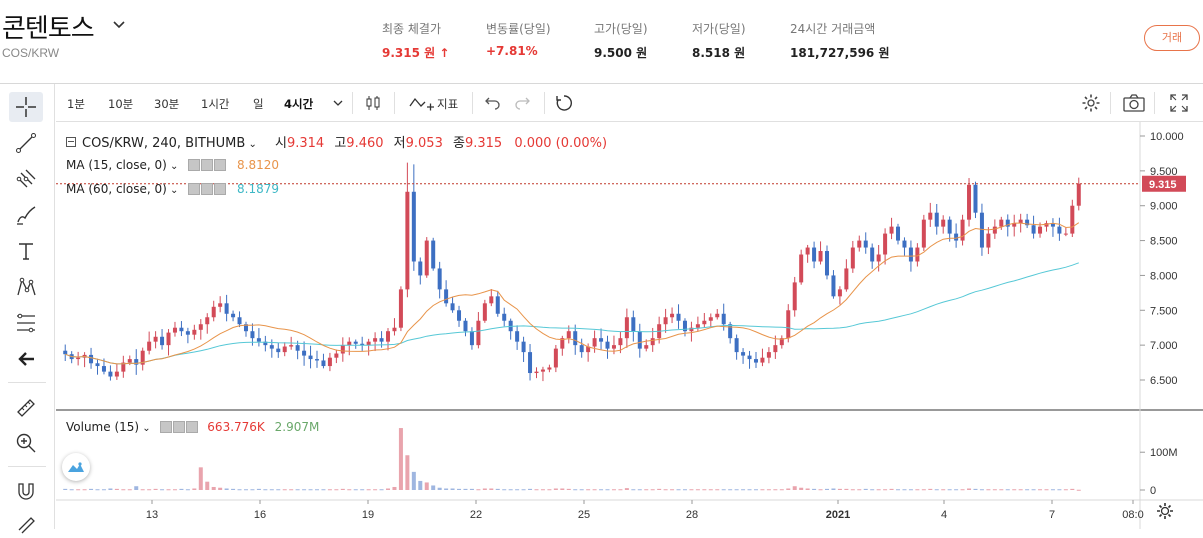  Describe the element at coordinates (172, 166) in the screenshot. I see `ma15-chevron-icon: ⌄` at that location.